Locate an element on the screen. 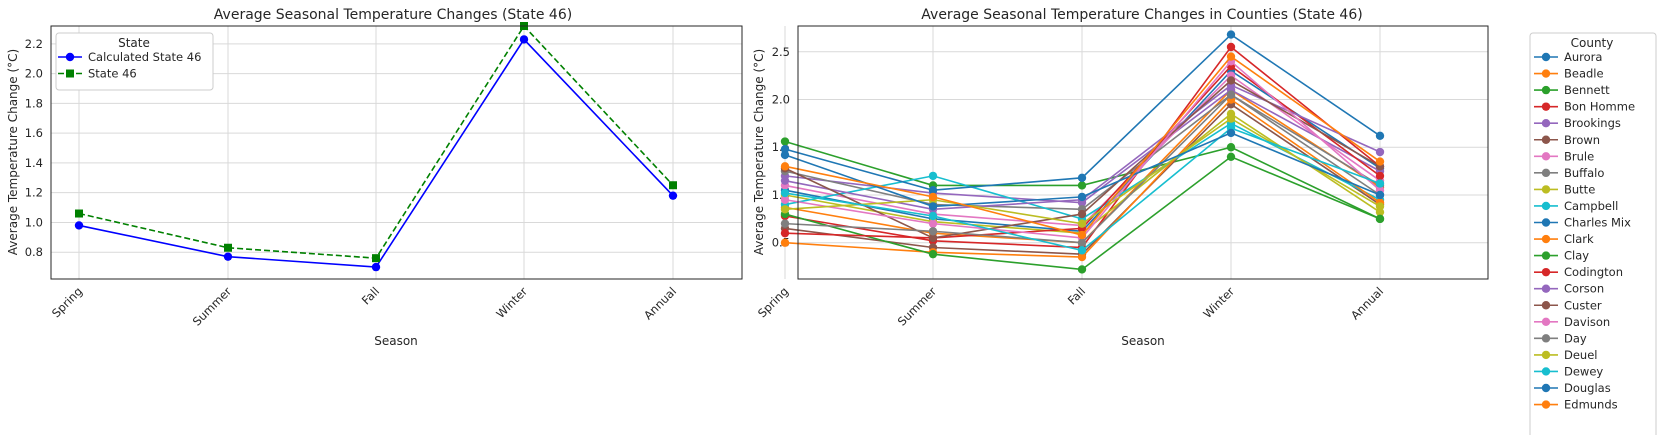 Image resolution: width=1657 pixels, height=439 pixels. right-chart-series-dewey is located at coordinates (1082, 189).